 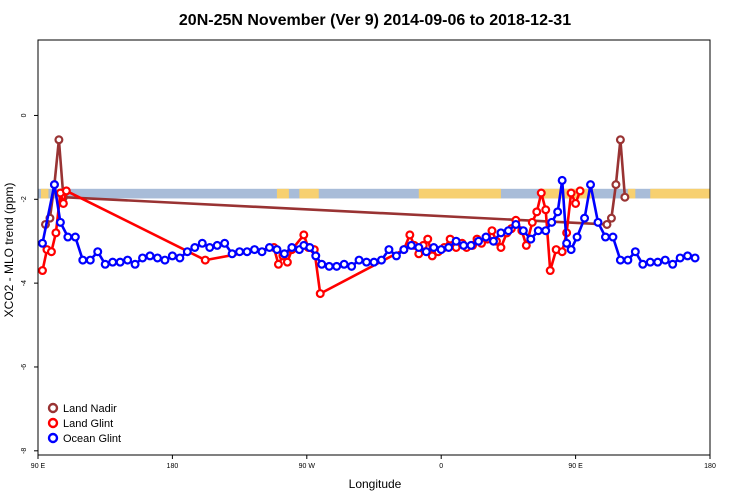 What do you see at coordinates (9, 250) in the screenshot?
I see `y-axis-label: XCO2 - MLO trend (ppm)` at bounding box center [9, 250].